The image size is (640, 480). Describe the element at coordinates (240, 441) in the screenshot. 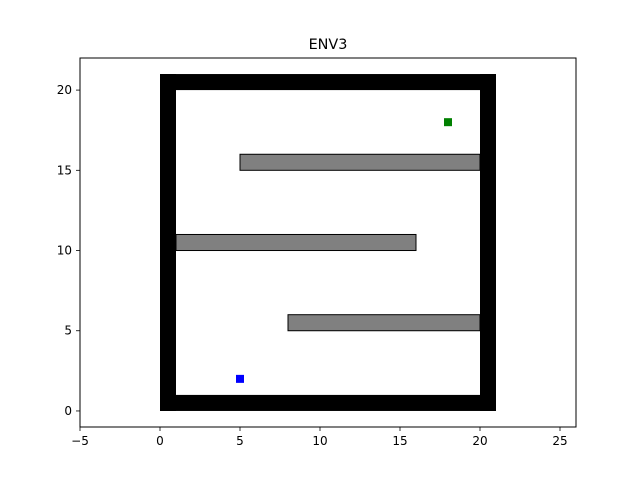

I see `x-tick-label: 5` at that location.